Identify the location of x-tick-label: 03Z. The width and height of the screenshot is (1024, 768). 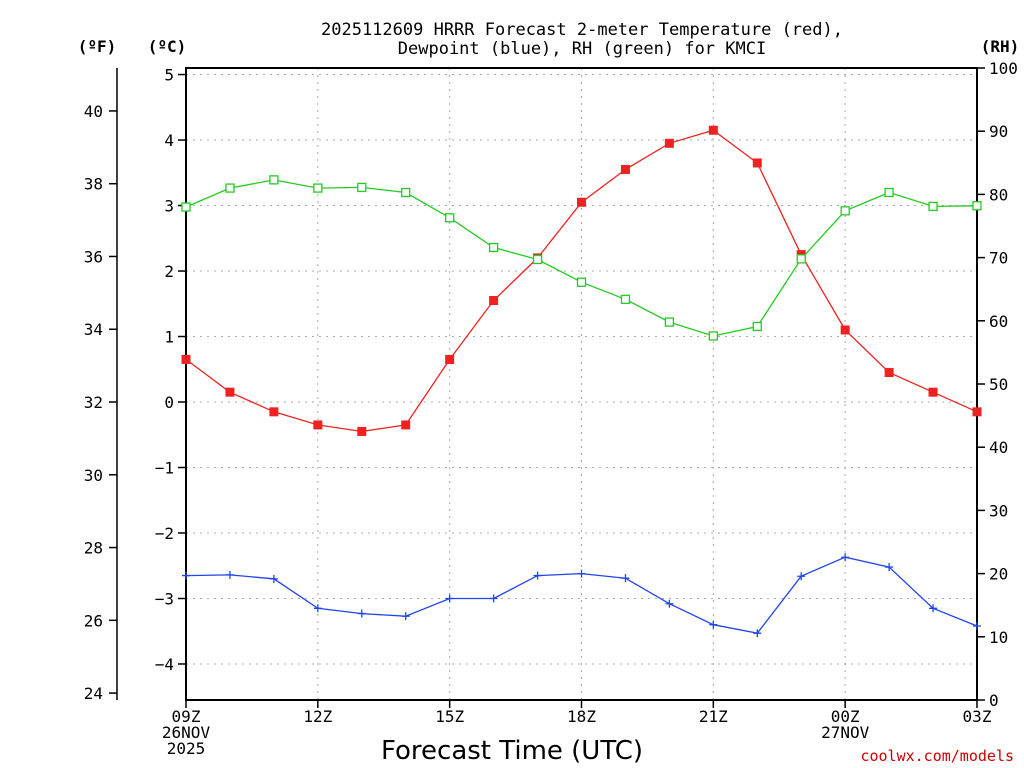
(977, 716).